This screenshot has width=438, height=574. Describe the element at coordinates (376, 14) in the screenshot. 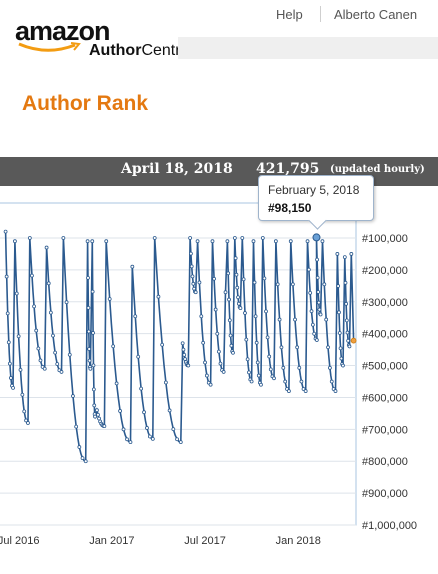

I see `user-name-link: Alberto Canen` at that location.